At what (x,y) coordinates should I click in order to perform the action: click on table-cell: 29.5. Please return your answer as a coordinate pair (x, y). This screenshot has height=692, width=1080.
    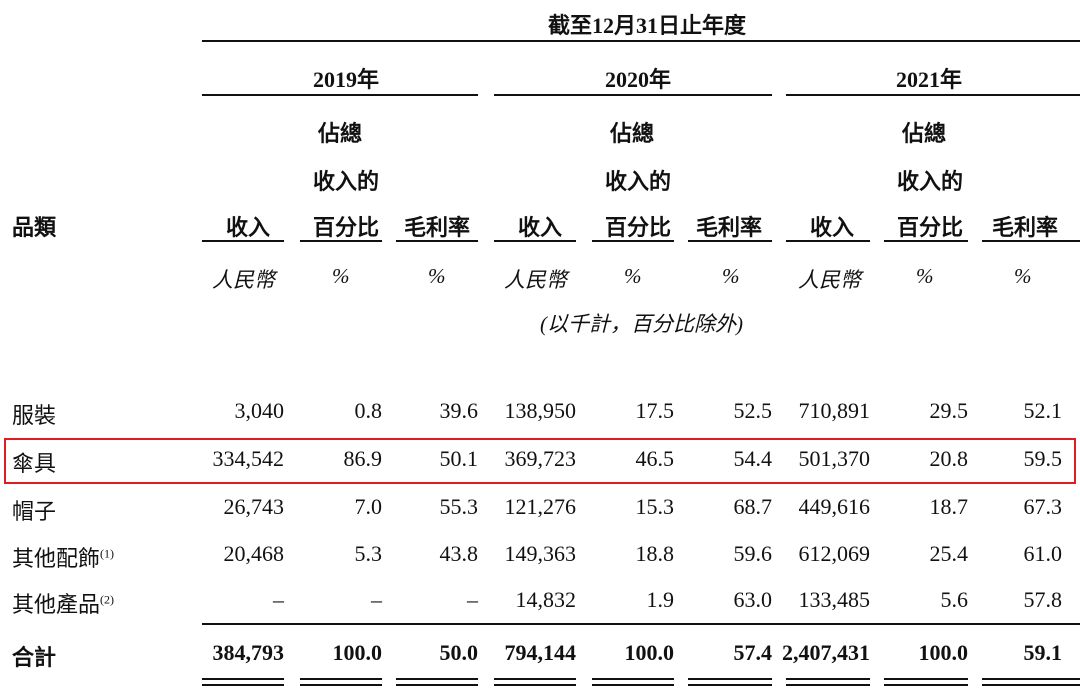
    Looking at the image, I should click on (949, 410).